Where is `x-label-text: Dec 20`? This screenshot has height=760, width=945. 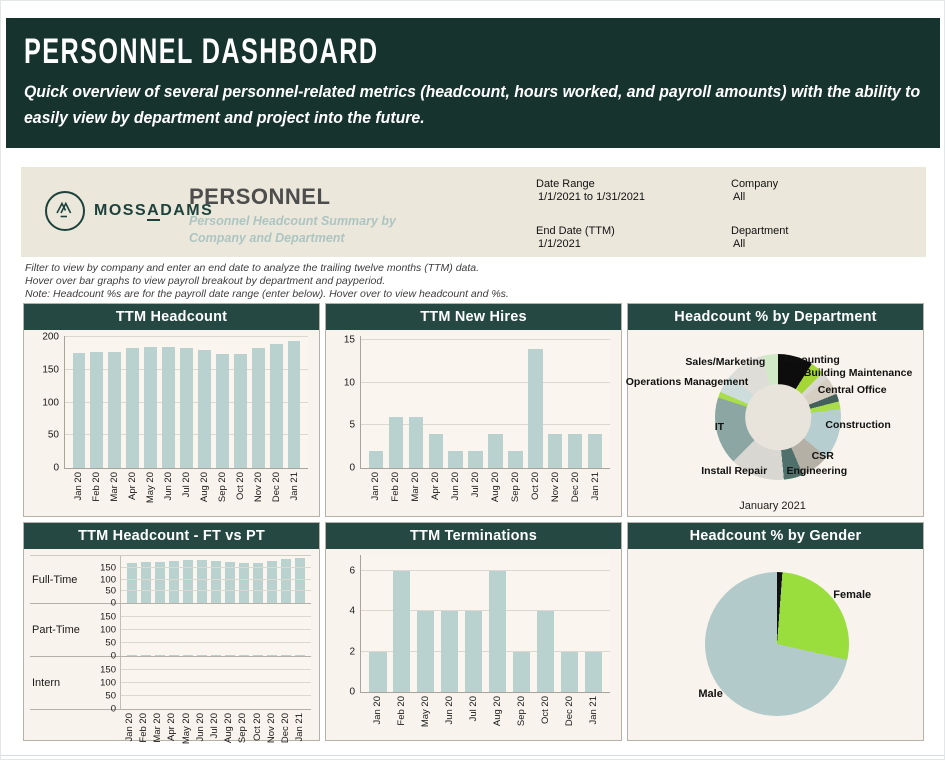 x-label-text: Dec 20 is located at coordinates (276, 487).